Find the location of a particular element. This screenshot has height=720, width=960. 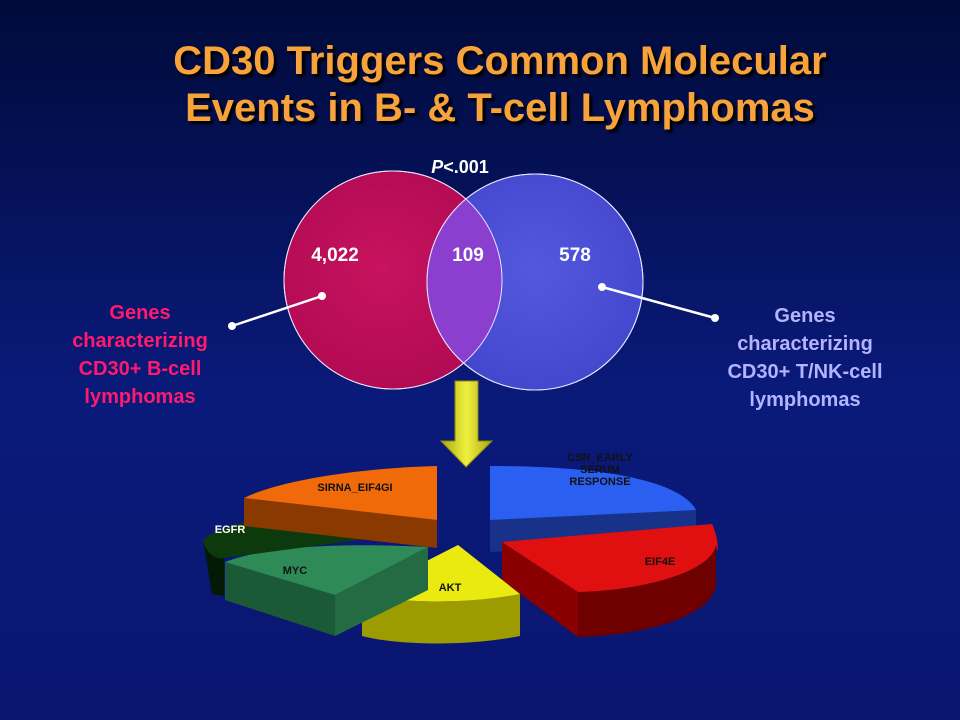

venn-count-overlap: 109 is located at coordinates (468, 255).